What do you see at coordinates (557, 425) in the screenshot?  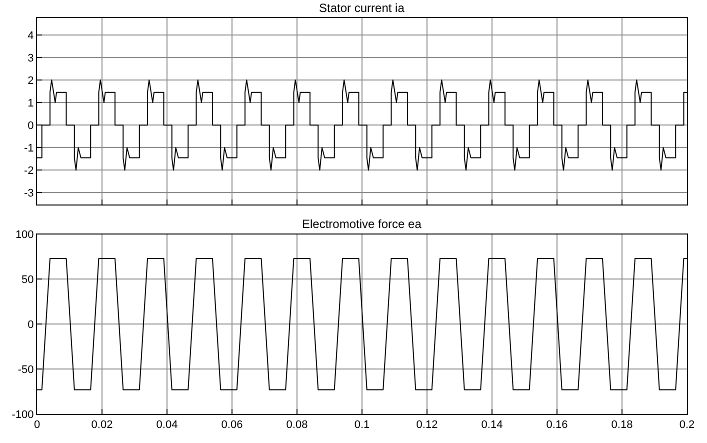 I see `x-tick-label: 0.16` at bounding box center [557, 425].